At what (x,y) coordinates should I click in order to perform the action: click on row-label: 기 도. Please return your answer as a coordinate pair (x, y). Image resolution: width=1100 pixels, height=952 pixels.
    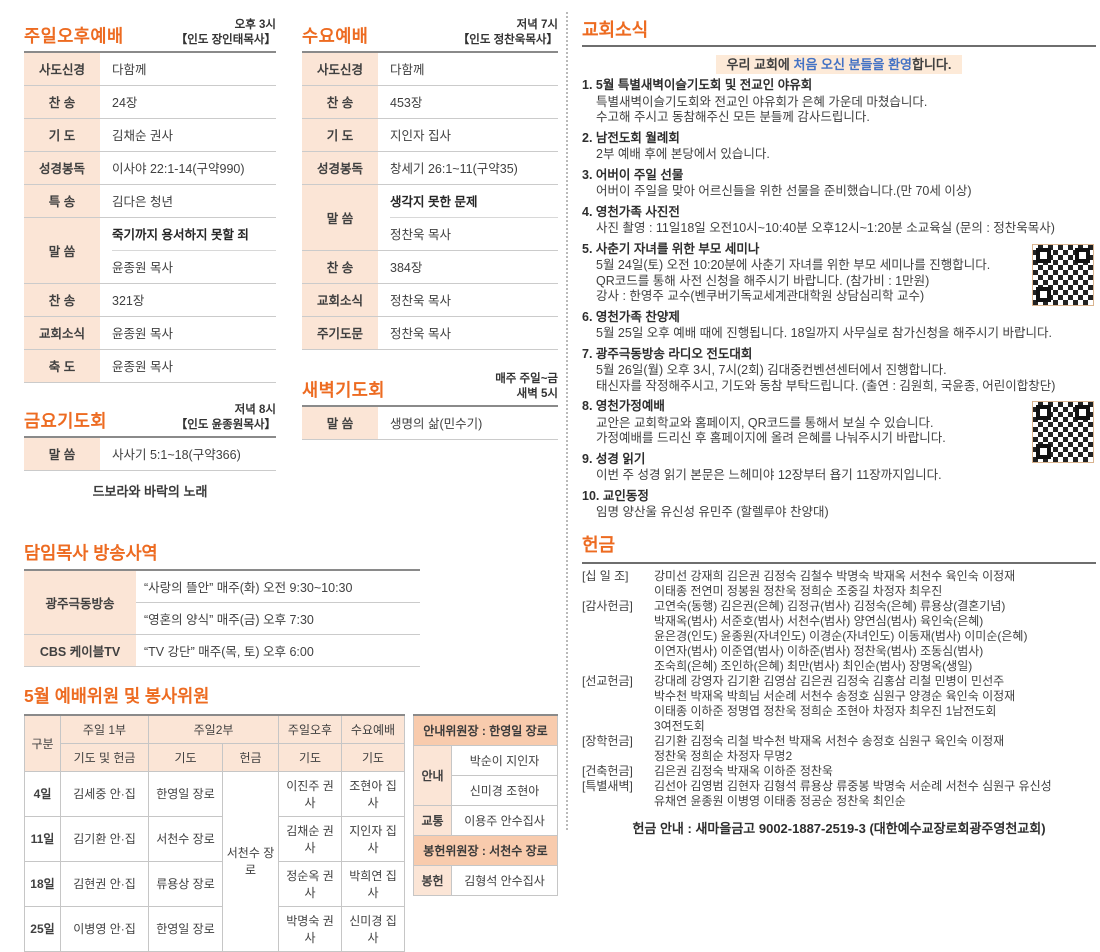
    Looking at the image, I should click on (62, 134).